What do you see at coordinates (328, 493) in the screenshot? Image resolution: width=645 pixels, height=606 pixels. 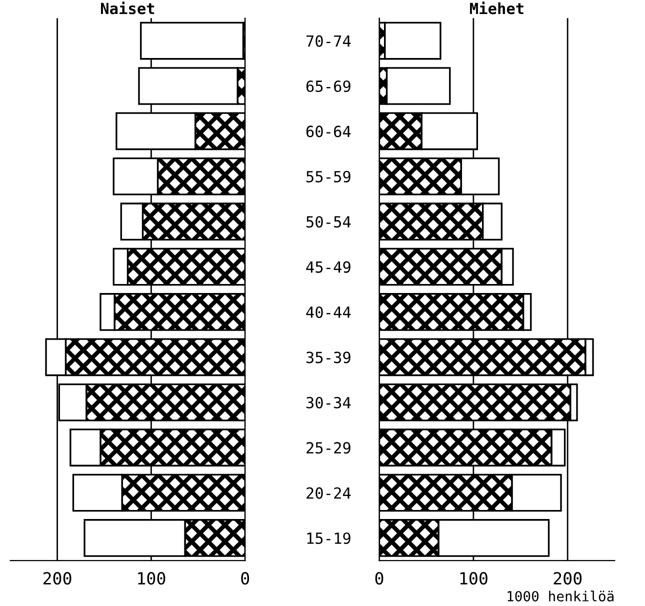 I see `y-tick-label: 20-24` at bounding box center [328, 493].